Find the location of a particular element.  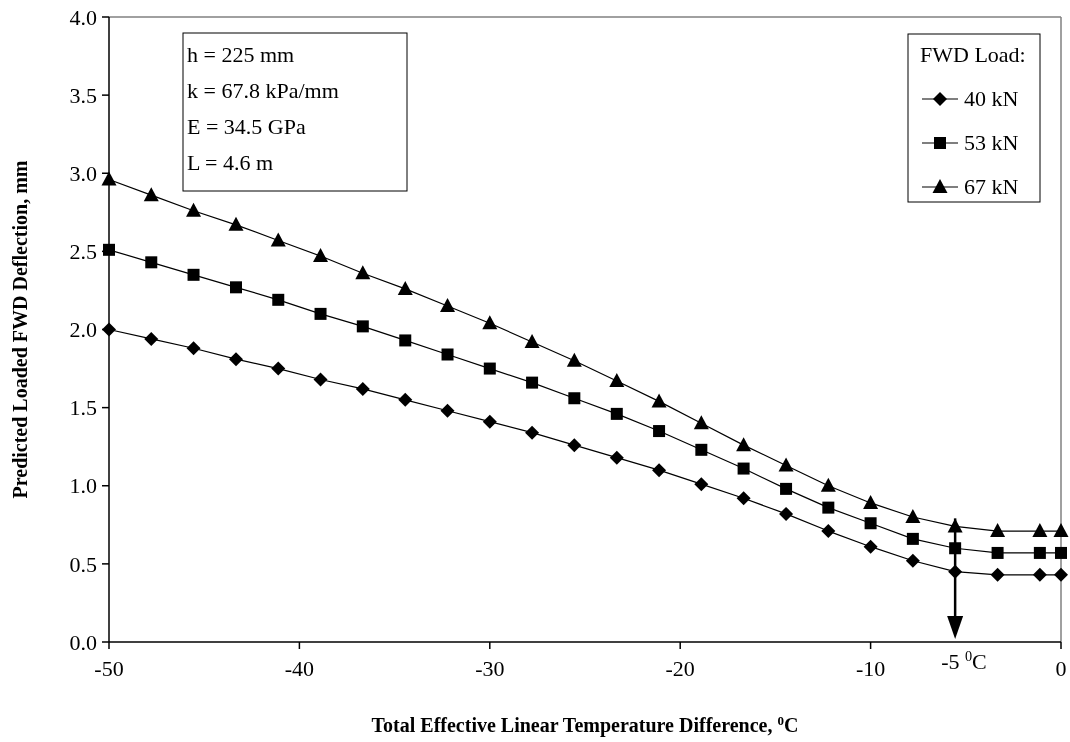

y-tick-label: 2.5 is located at coordinates (83, 252).